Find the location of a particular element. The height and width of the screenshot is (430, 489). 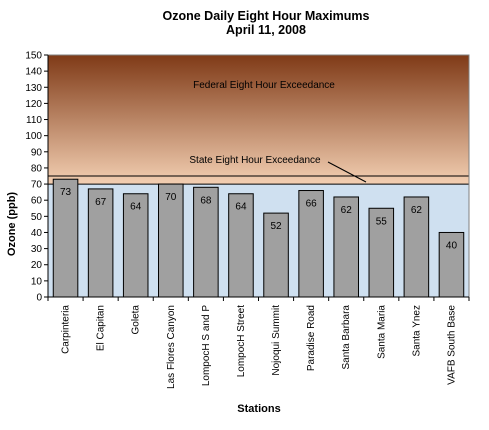

bar-value-label: 67 is located at coordinates (101, 202).